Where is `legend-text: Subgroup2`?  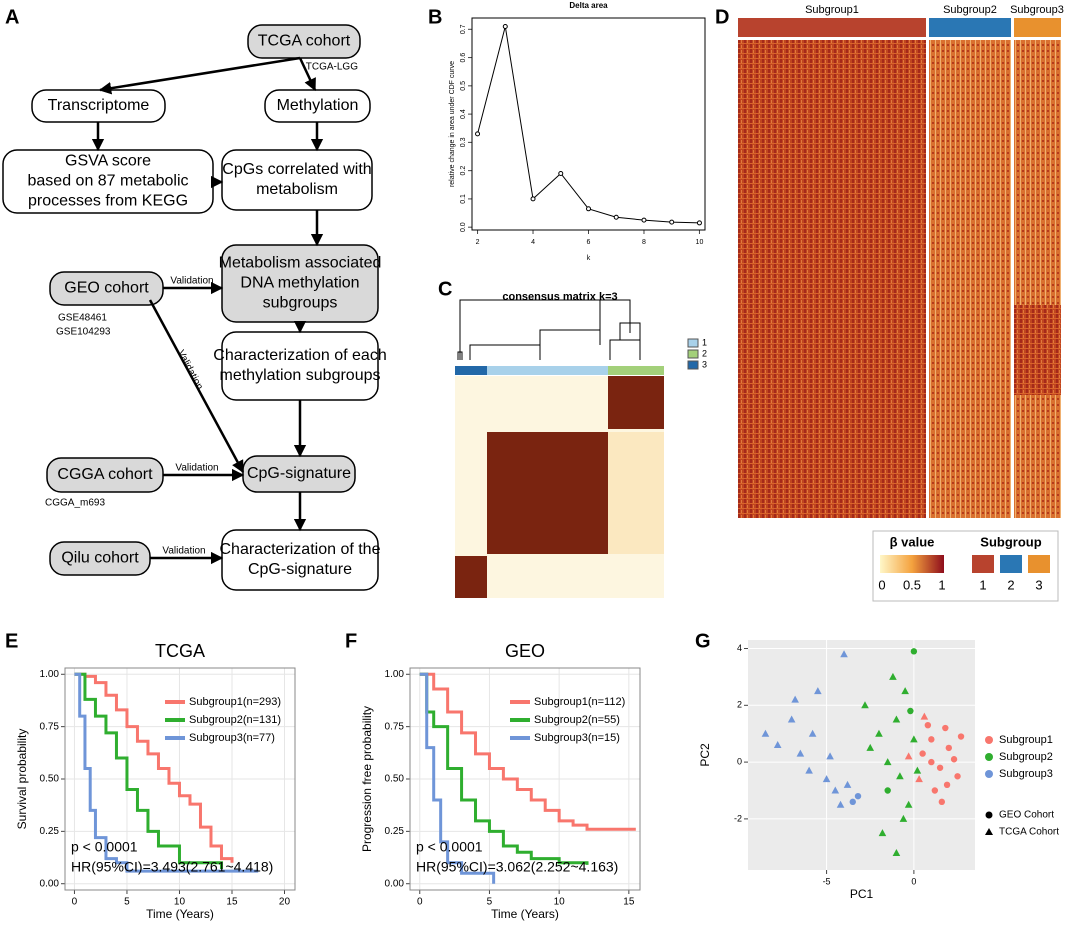 legend-text: Subgroup2 is located at coordinates (1026, 757).